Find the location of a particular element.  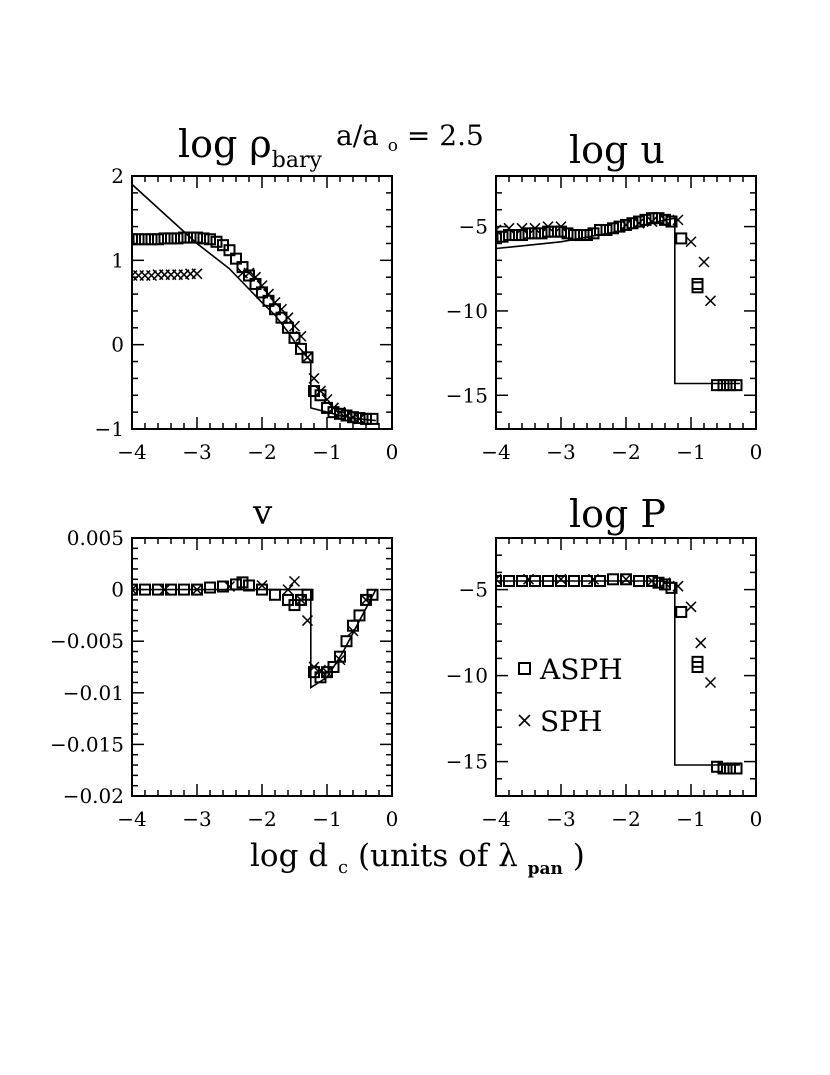

plot-frame is located at coordinates (262, 667).